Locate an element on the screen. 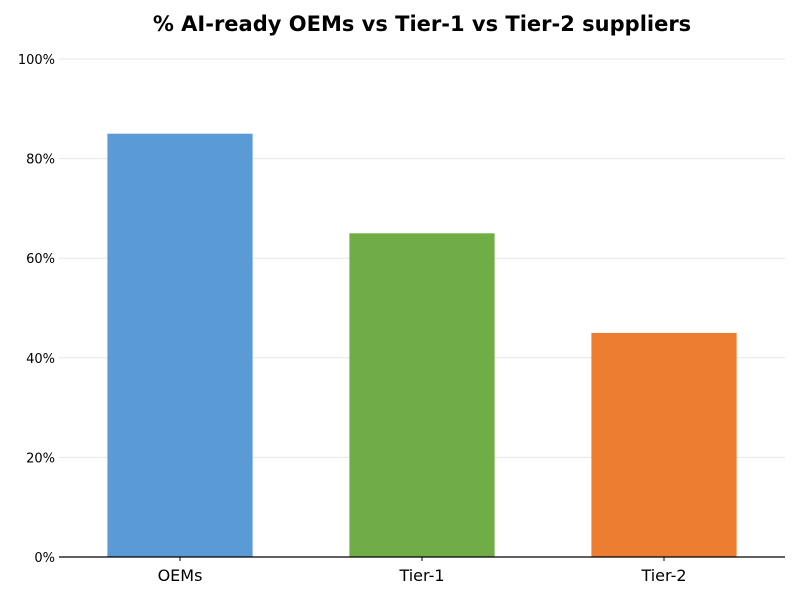  y-tick-label: 80% is located at coordinates (40, 160).